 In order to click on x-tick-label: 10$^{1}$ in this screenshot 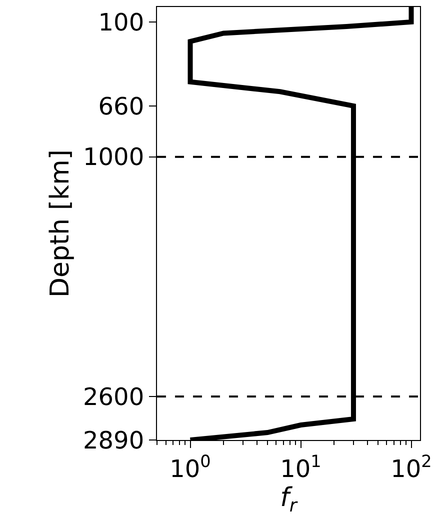, I will do `click(301, 466)`.